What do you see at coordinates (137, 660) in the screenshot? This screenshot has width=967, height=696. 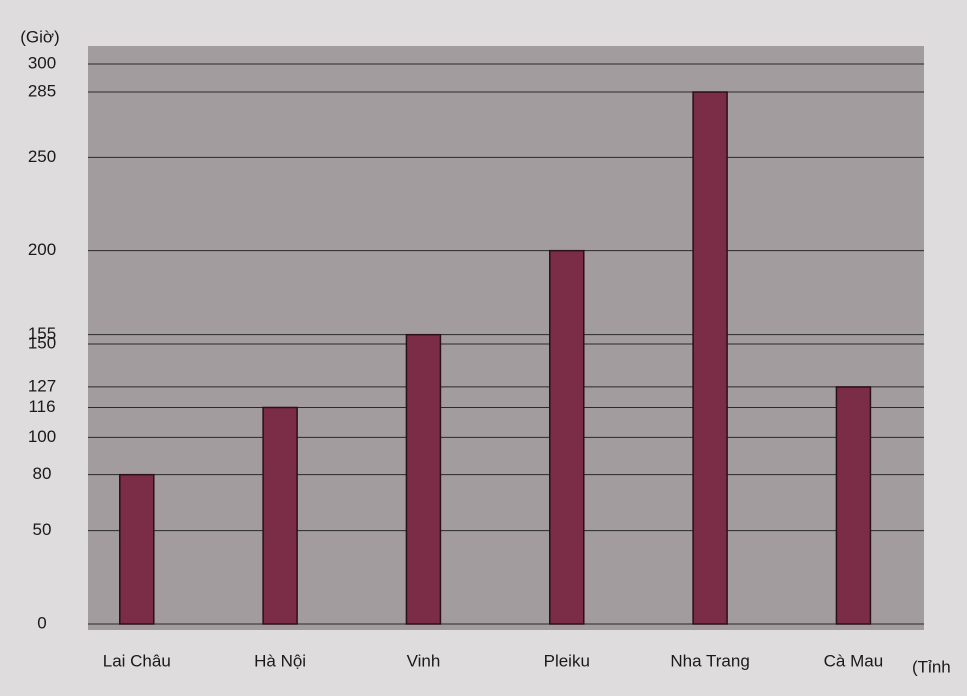 I see `x-tick-label: Lai Châu` at bounding box center [137, 660].